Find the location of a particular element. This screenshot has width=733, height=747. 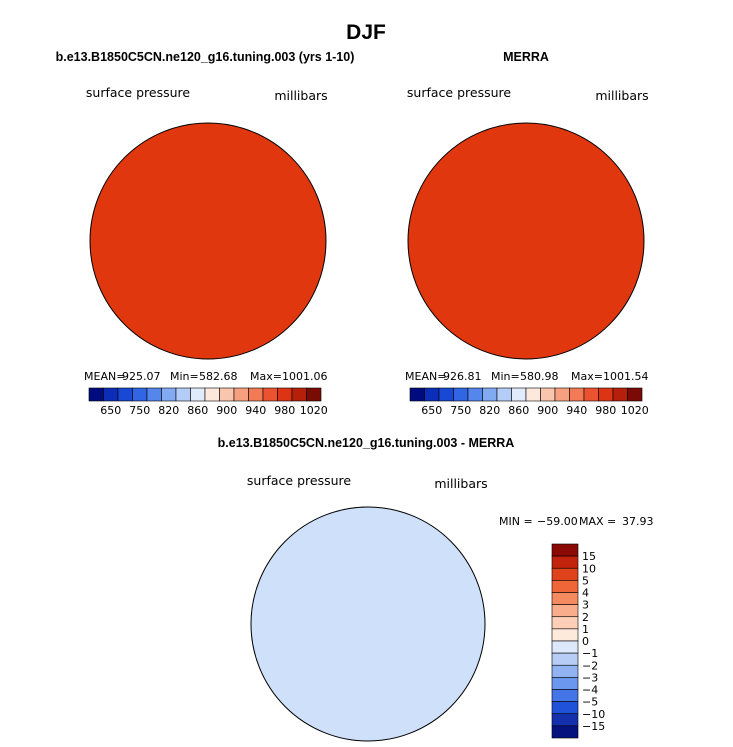

model-min-value: 582.68 is located at coordinates (218, 376).